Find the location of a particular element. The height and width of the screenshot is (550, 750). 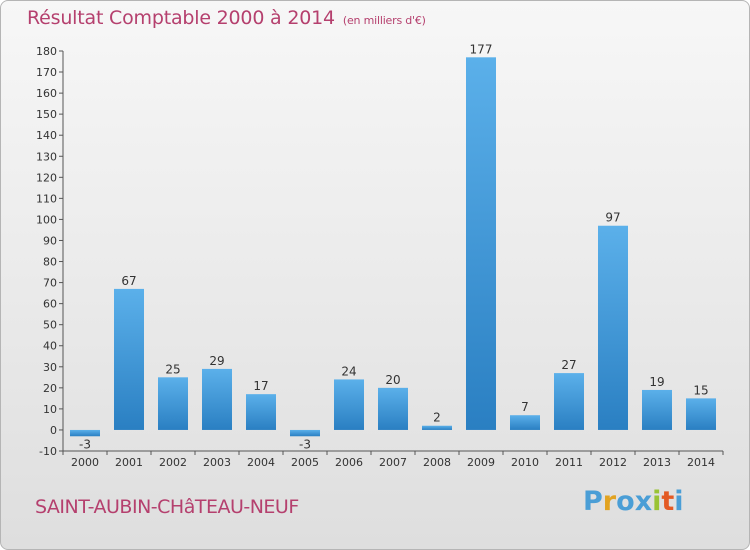

bar-2013 is located at coordinates (657, 409).